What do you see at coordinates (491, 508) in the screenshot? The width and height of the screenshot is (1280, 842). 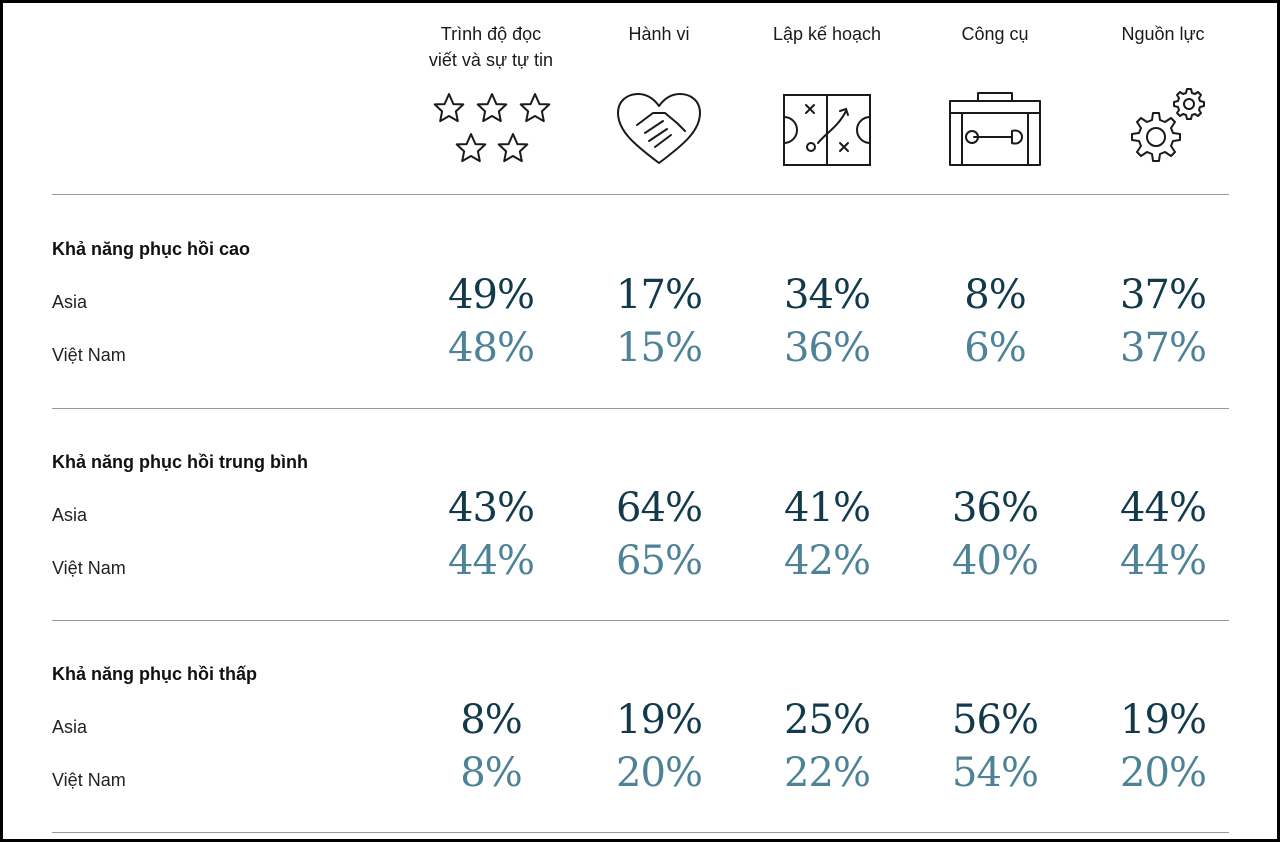 I see `value-cell: 43%` at bounding box center [491, 508].